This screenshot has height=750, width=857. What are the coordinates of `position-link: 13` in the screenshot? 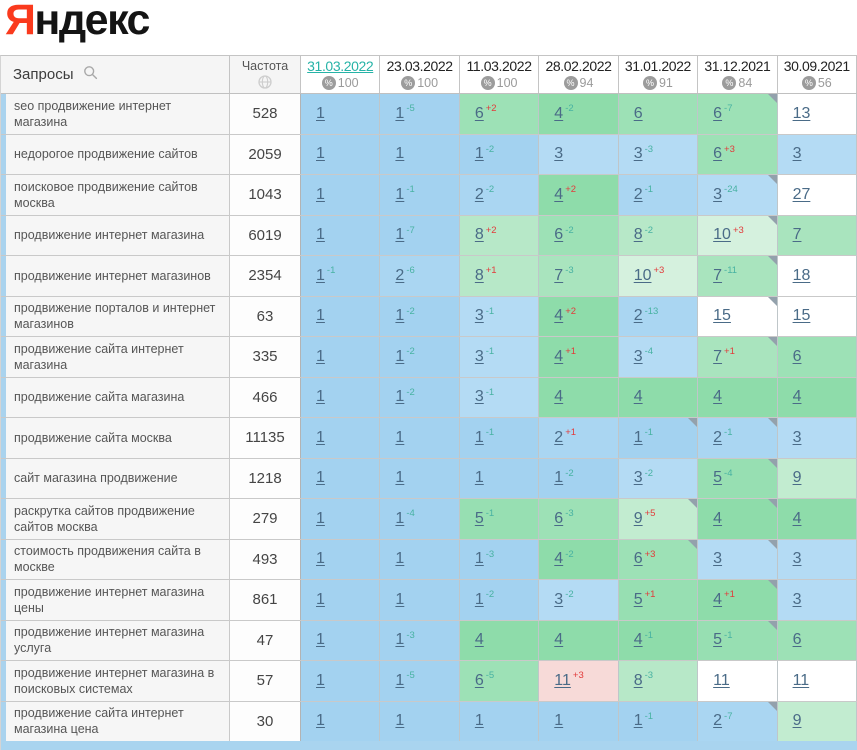 It's located at (801, 113).